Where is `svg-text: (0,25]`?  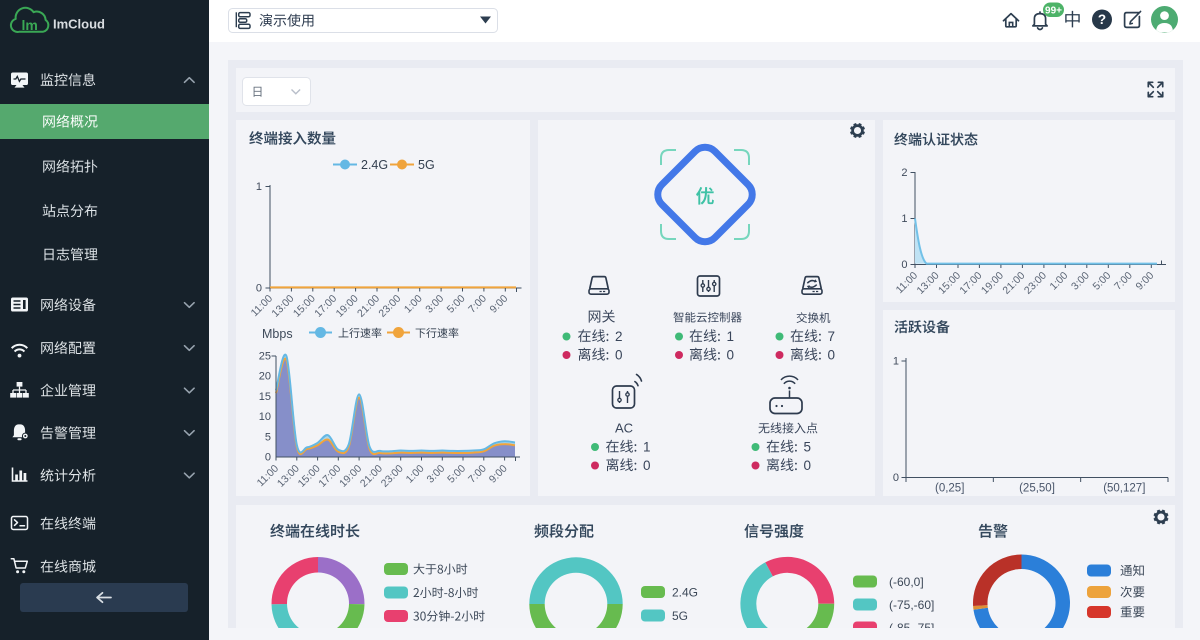
svg-text: (0,25] is located at coordinates (949, 489).